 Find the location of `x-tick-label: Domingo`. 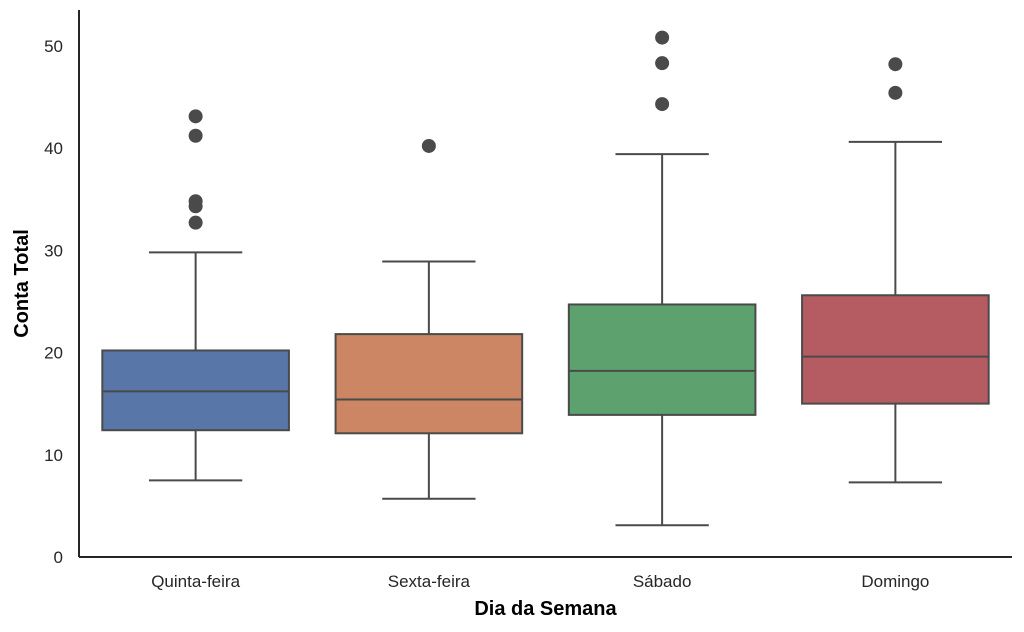

x-tick-label: Domingo is located at coordinates (895, 581).